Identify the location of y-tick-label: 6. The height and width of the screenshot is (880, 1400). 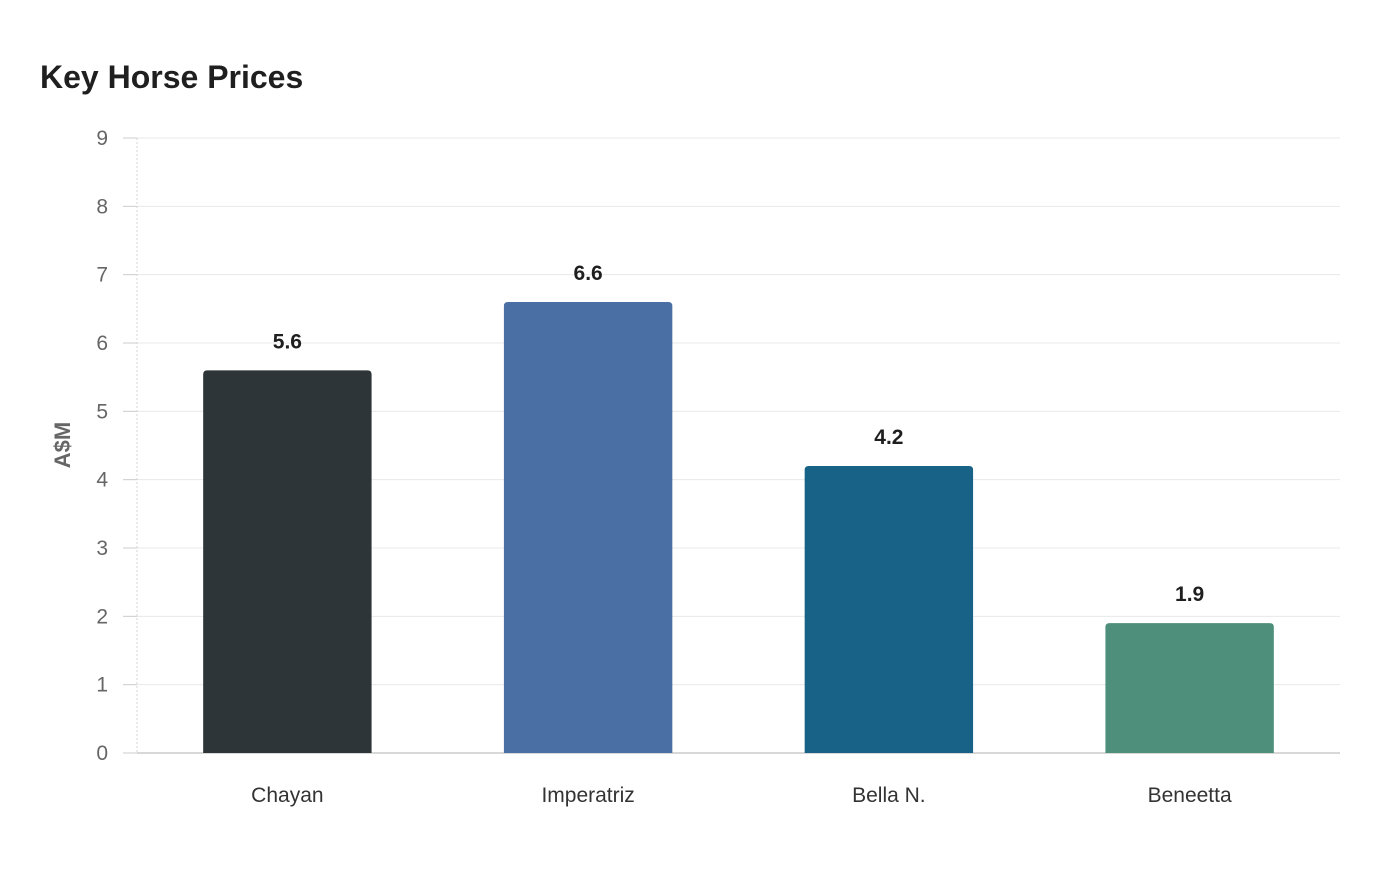
(102, 343).